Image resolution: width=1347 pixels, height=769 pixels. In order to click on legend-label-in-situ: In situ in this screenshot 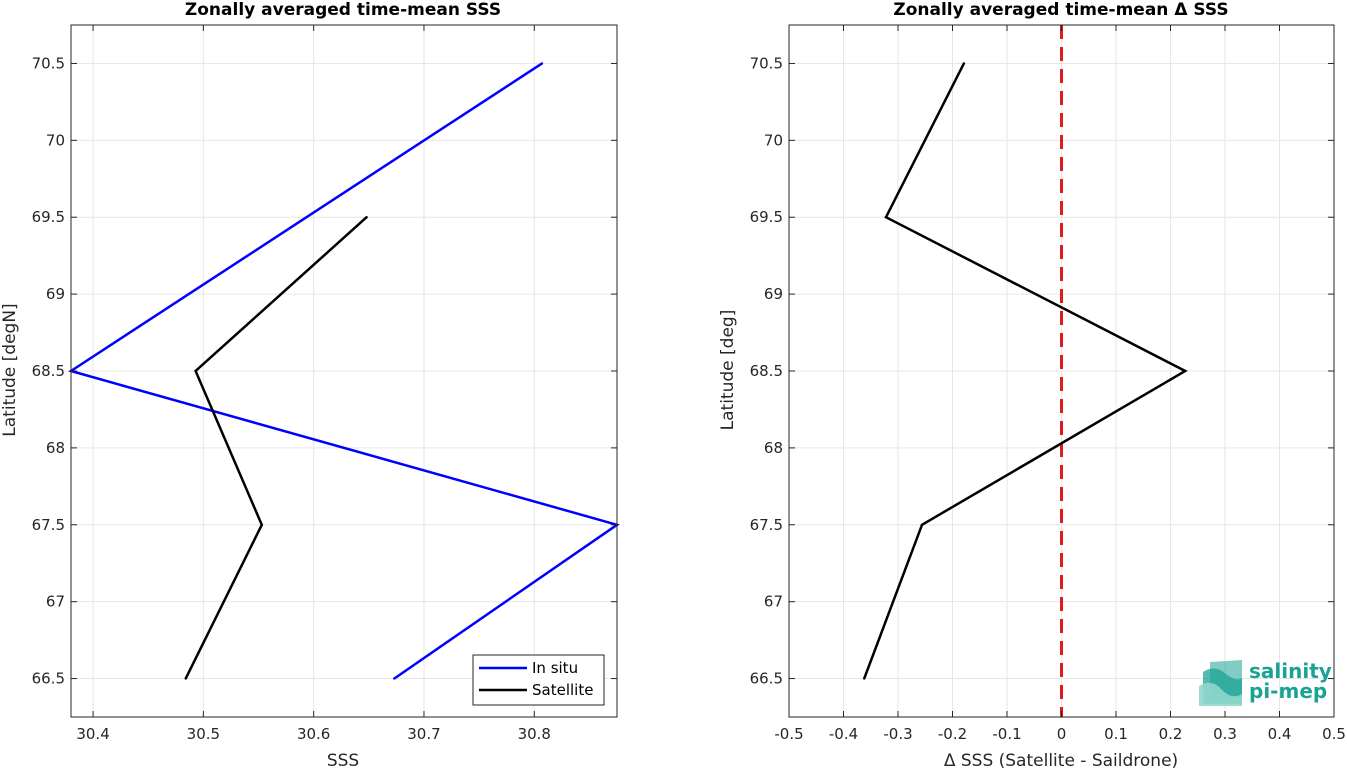, I will do `click(555, 668)`.